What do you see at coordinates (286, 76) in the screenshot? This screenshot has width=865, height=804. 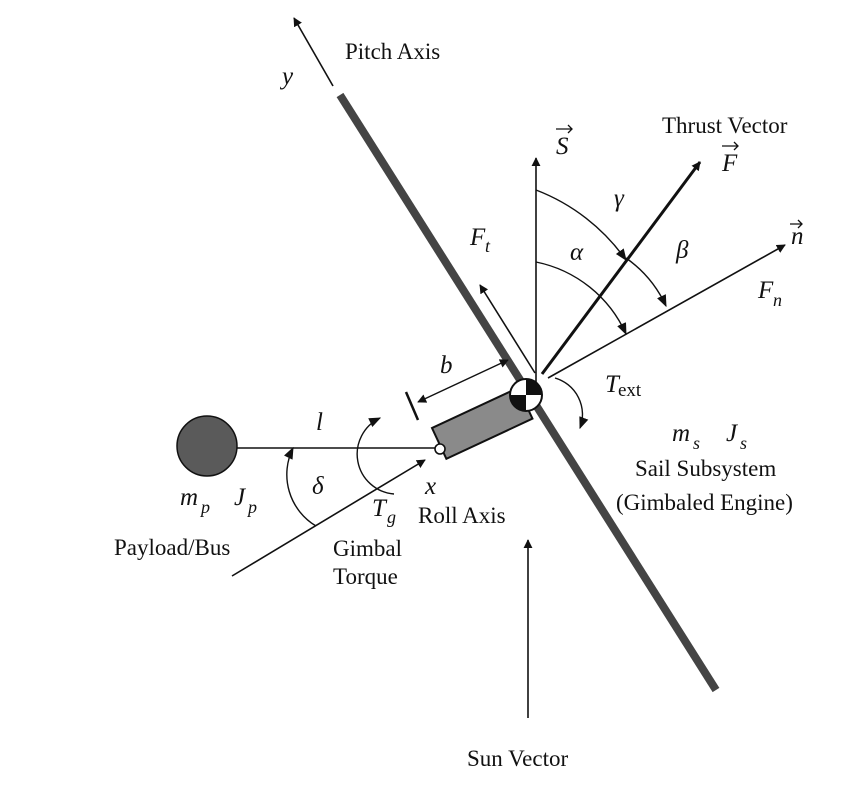 I see `y-axis-label: y` at bounding box center [286, 76].